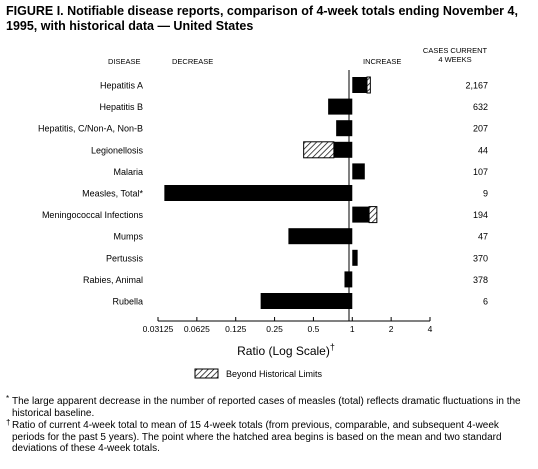 The width and height of the screenshot is (538, 469). What do you see at coordinates (274, 329) in the screenshot?
I see `x-tick-label: 0.25` at bounding box center [274, 329].